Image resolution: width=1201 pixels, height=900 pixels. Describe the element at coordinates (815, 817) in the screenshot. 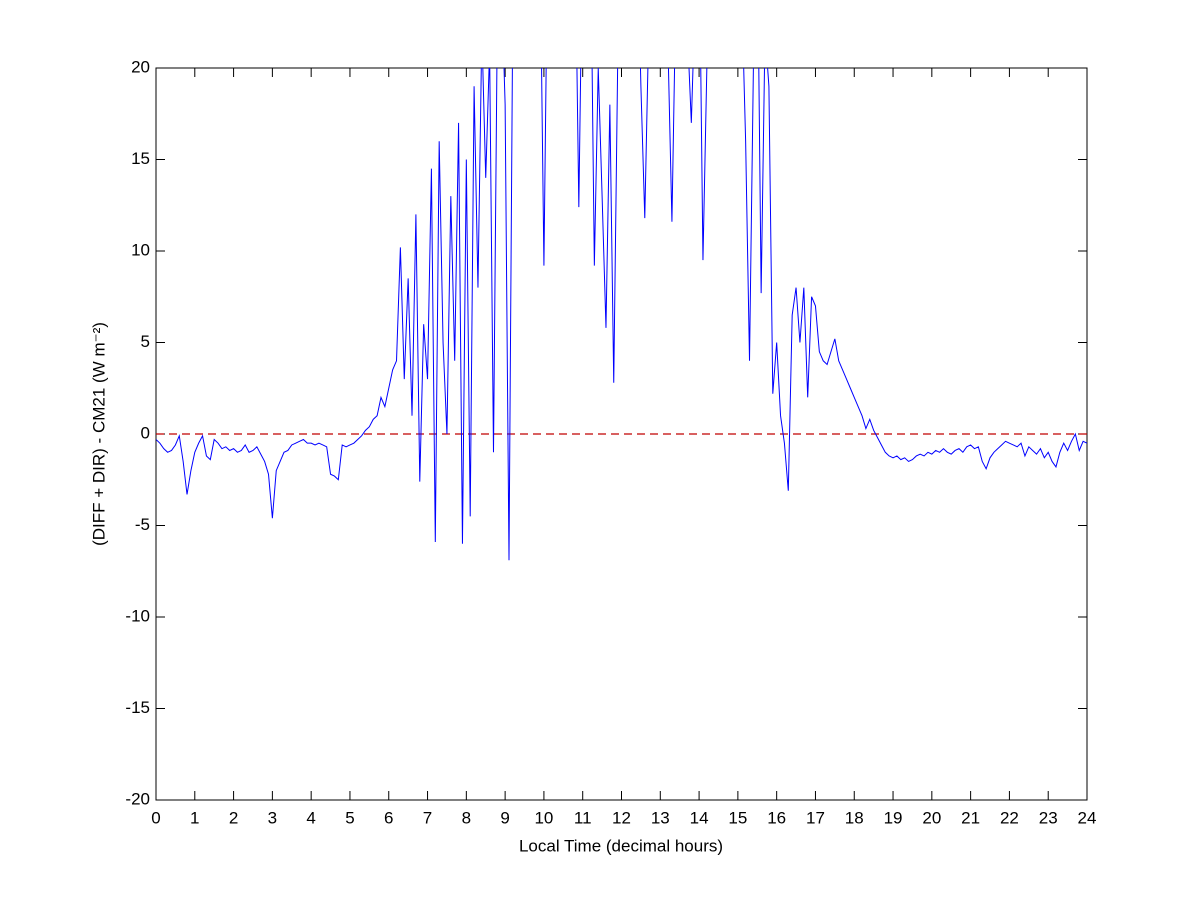

I see `x-tick-label: 17` at that location.